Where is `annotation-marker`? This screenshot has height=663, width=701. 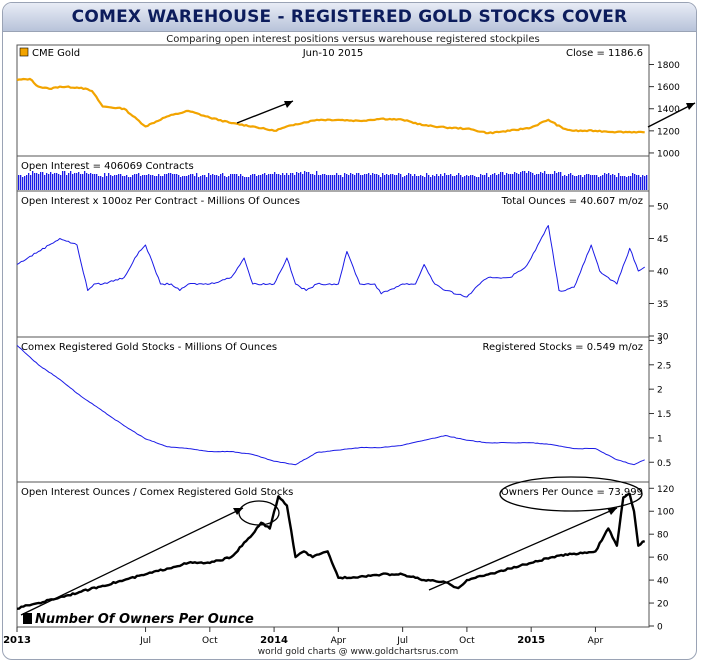
annotation-marker is located at coordinates (27, 618).